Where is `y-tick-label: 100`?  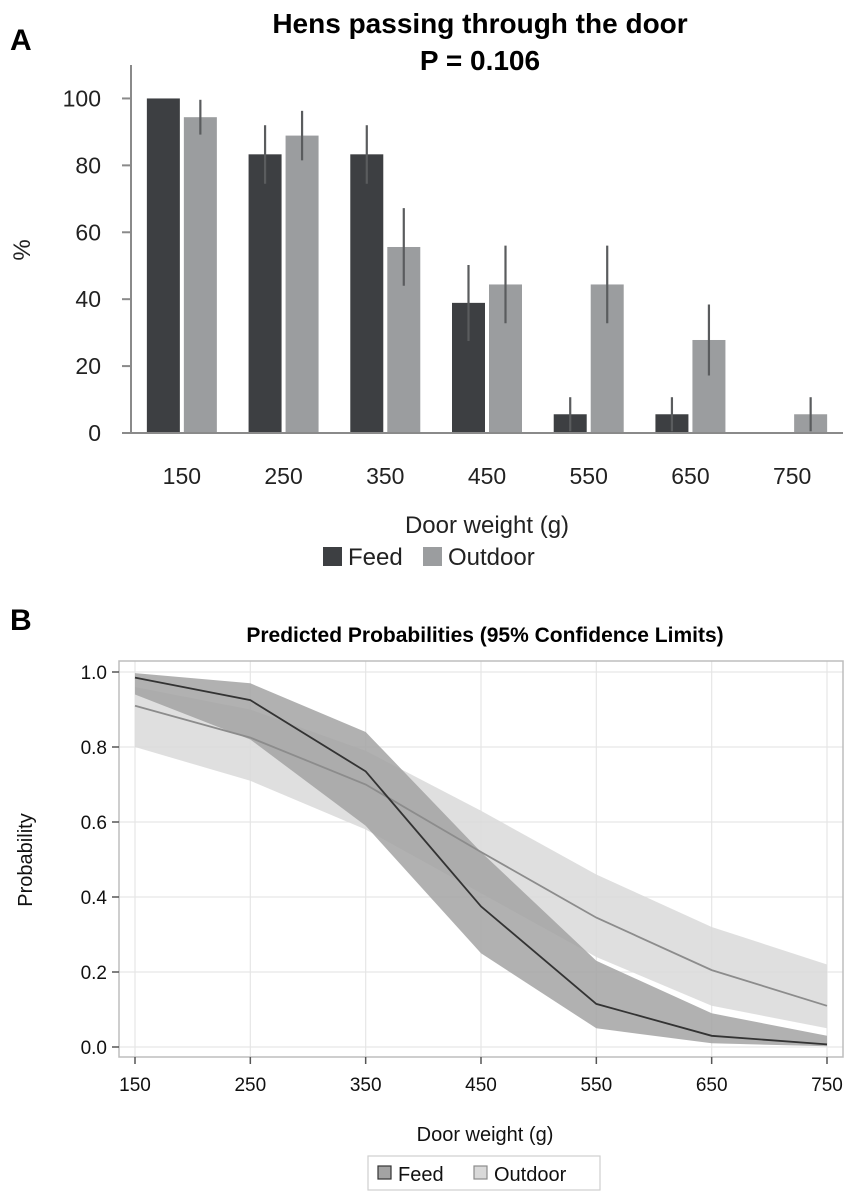 y-tick-label: 100 is located at coordinates (82, 98).